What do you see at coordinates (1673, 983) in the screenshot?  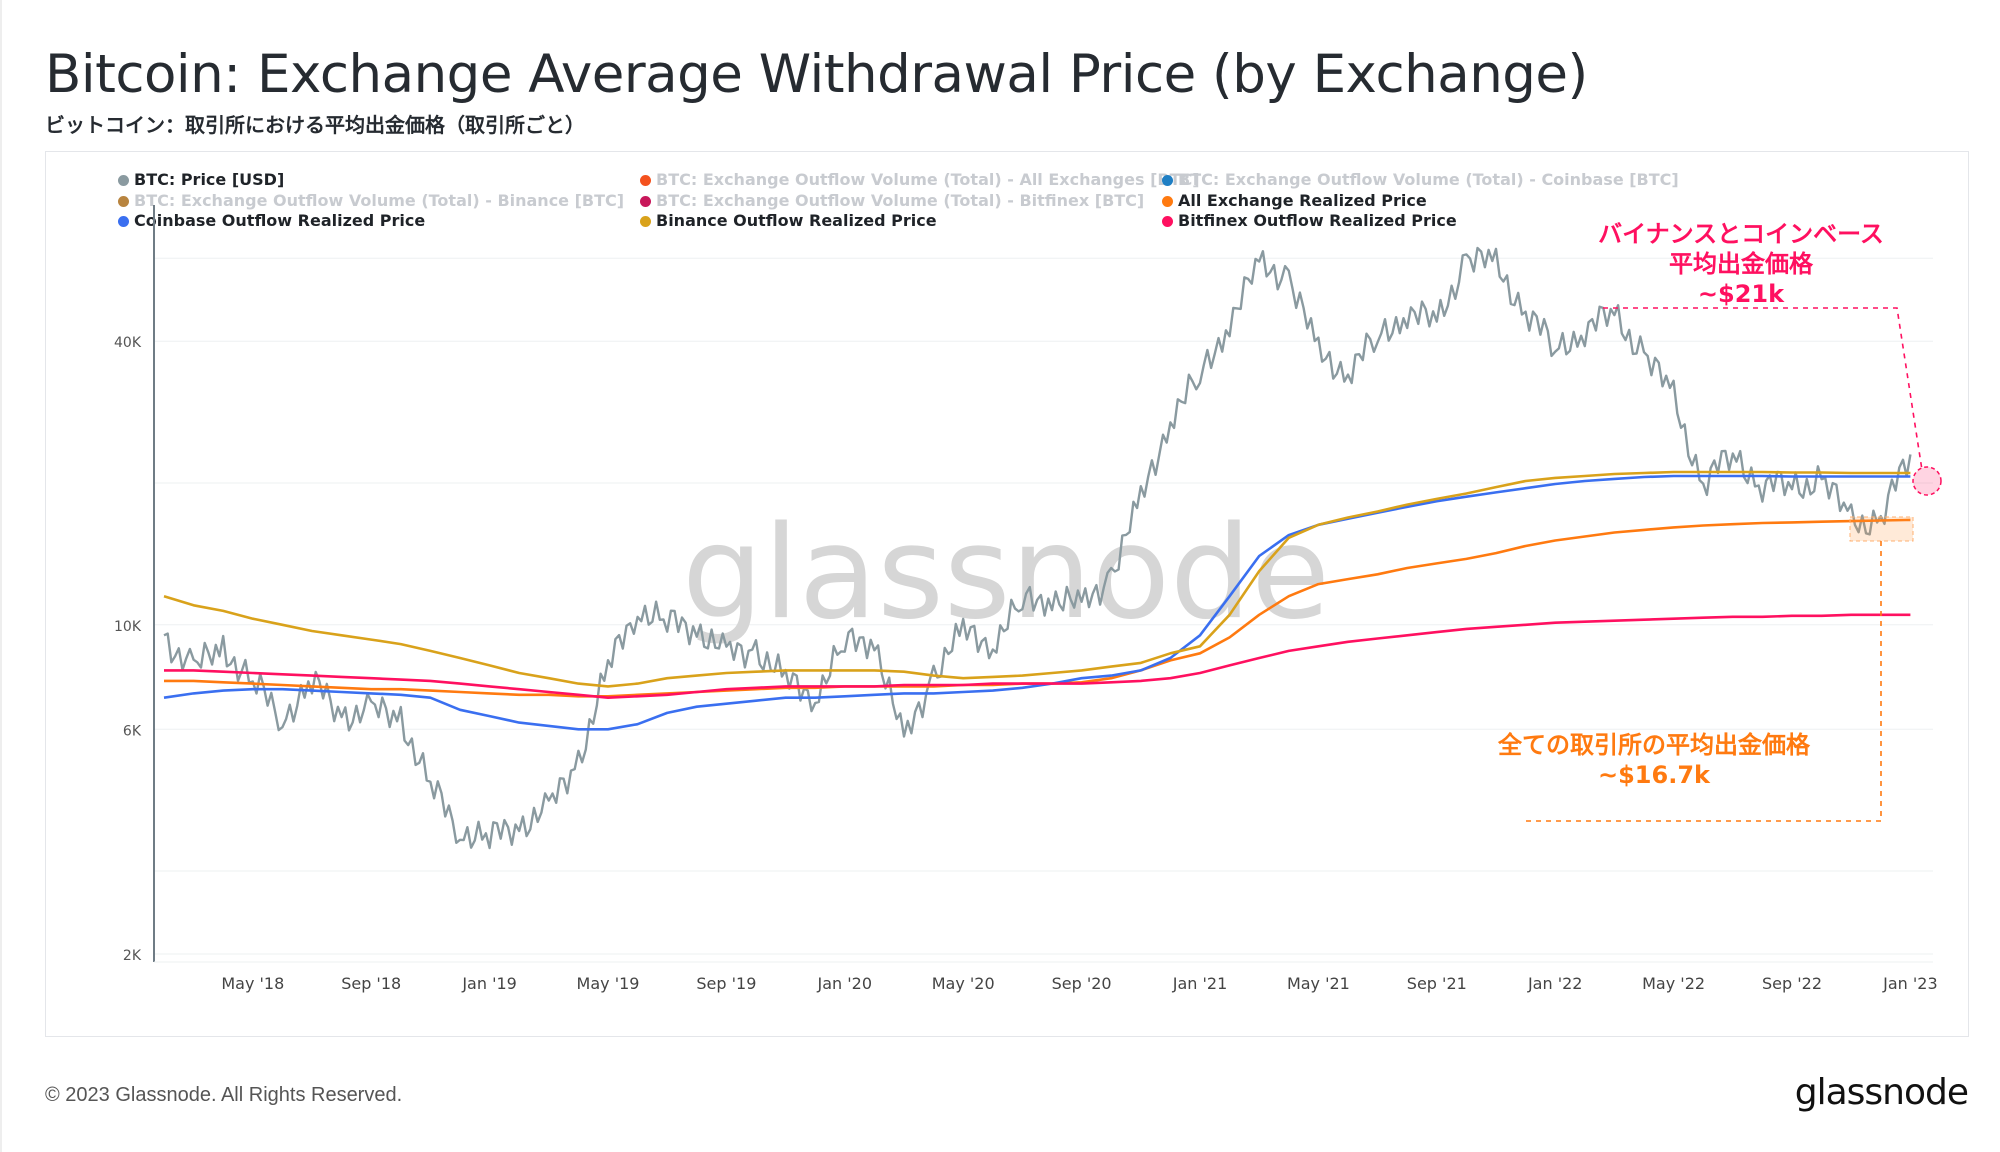 I see `x-tick-label: May '22` at bounding box center [1673, 983].